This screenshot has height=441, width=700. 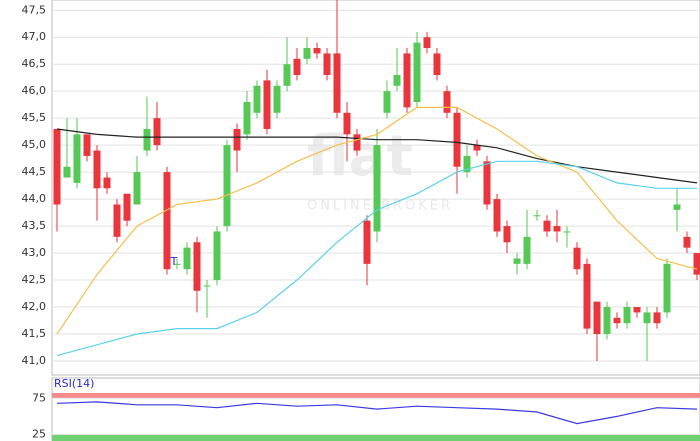 I want to click on y-tick-label: 45,5, so click(x=34, y=117).